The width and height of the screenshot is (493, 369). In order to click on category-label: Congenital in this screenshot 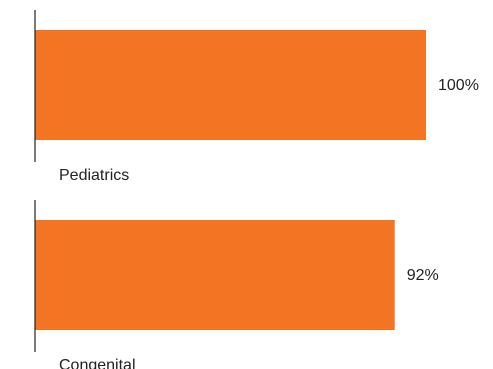, I will do `click(97, 363)`.